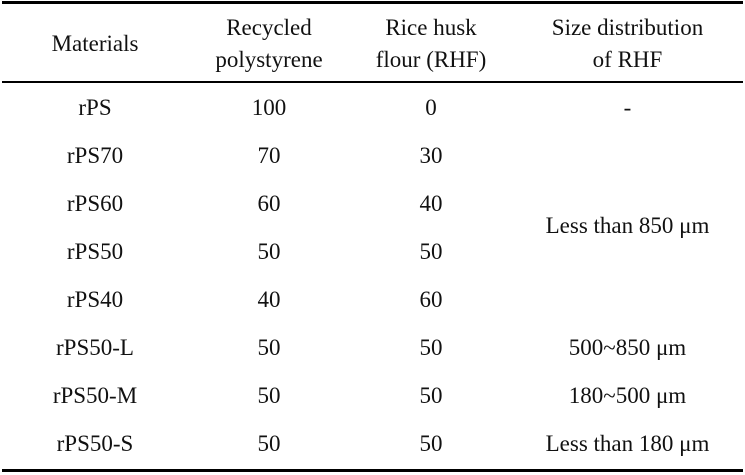 This screenshot has width=745, height=475. I want to click on header-rice-husk-flour: Rice husk flour (RHF), so click(431, 43).